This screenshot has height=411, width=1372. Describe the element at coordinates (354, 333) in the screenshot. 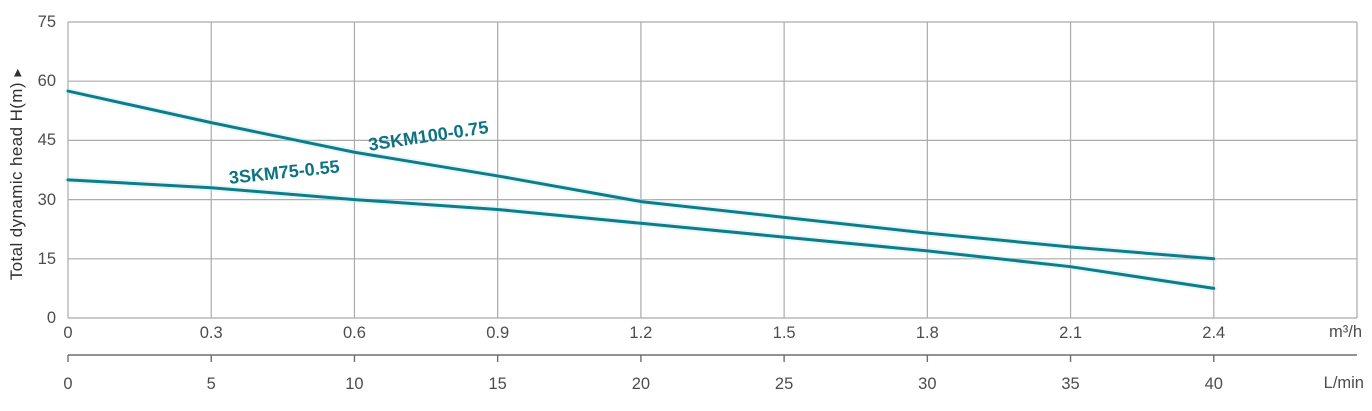

I see `primary-x-tick-label: 0.6` at that location.